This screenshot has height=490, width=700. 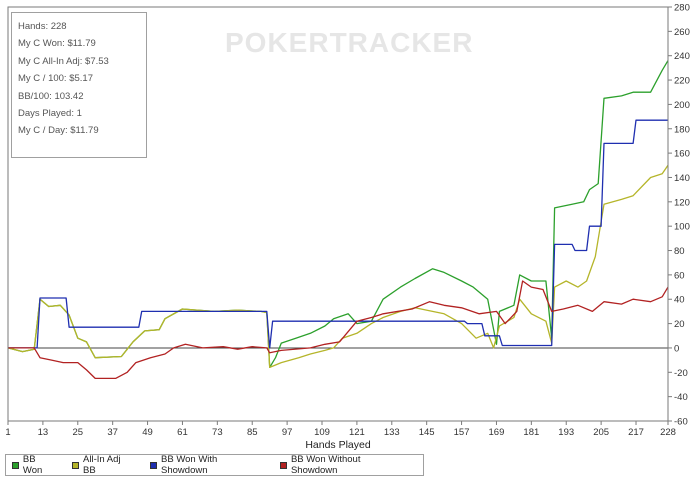 I want to click on legend-label: BB Won Without Showdown, so click(x=325, y=465).